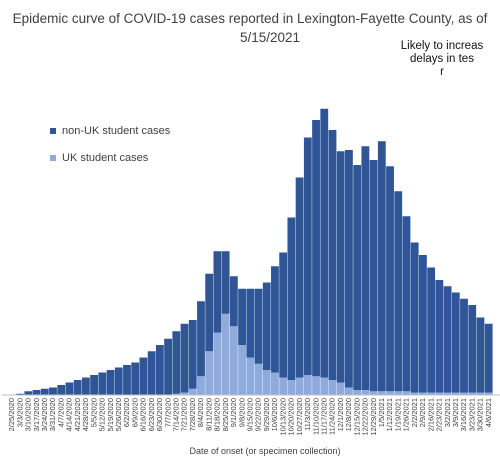 This screenshot has width=500, height=473. I want to click on x-tick-label: 11/17/2020, so click(323, 416).